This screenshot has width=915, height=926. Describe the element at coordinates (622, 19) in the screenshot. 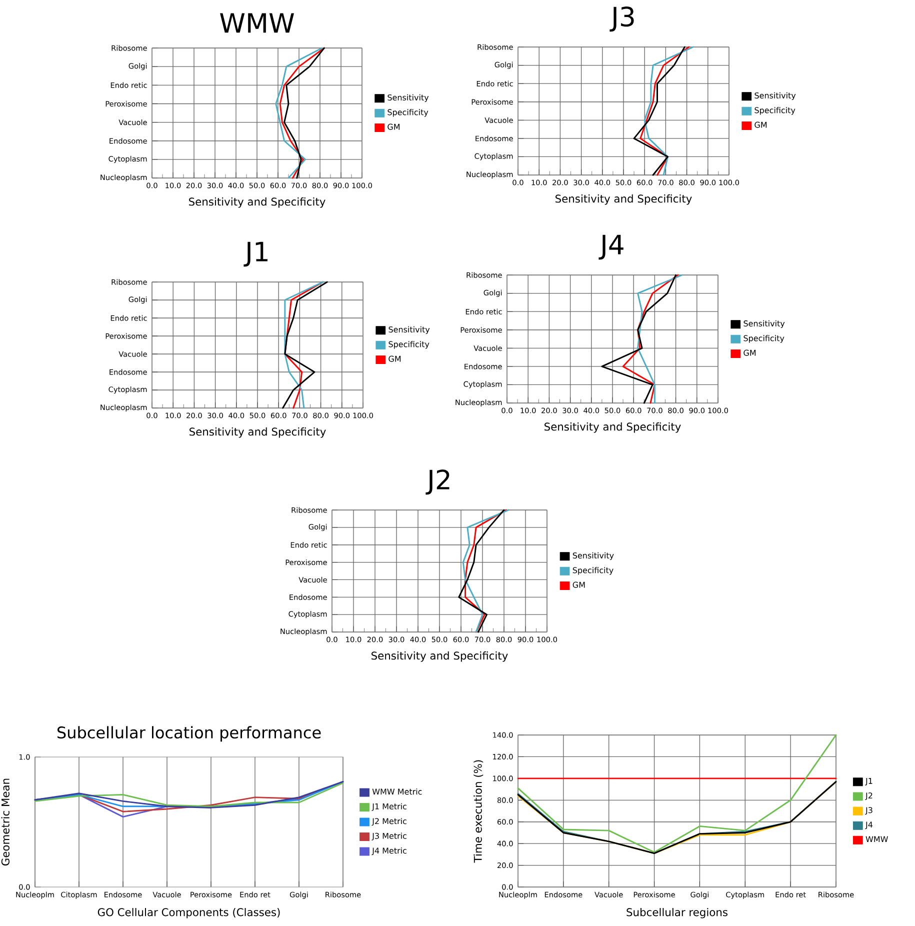

I see `chart-title: J3` at that location.